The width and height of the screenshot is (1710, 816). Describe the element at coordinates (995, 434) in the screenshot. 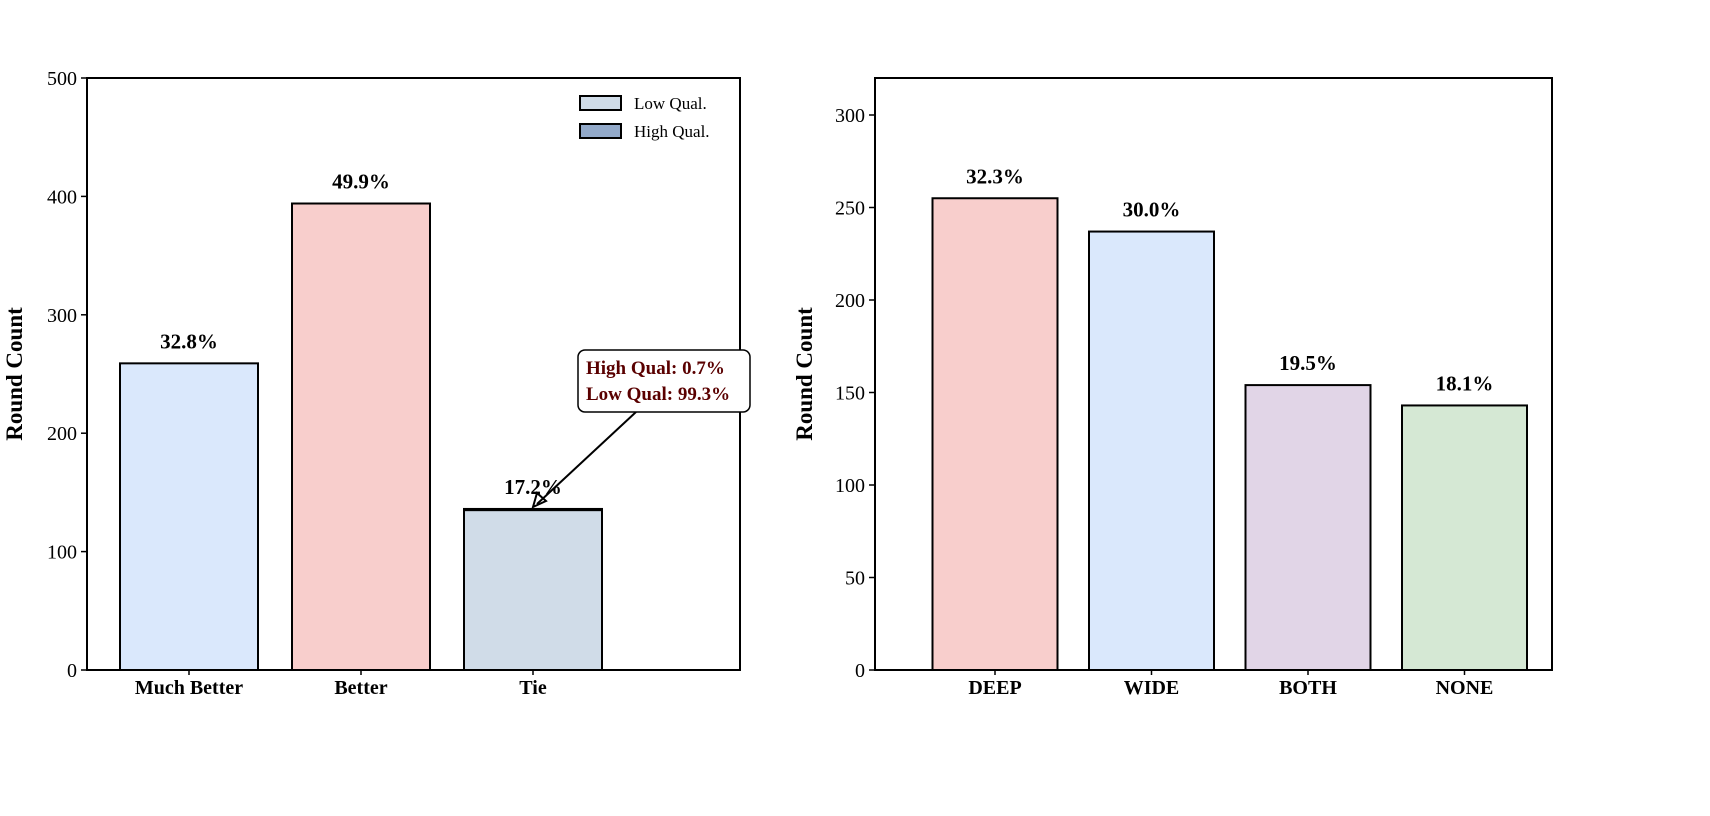

I see `bar-deep` at that location.